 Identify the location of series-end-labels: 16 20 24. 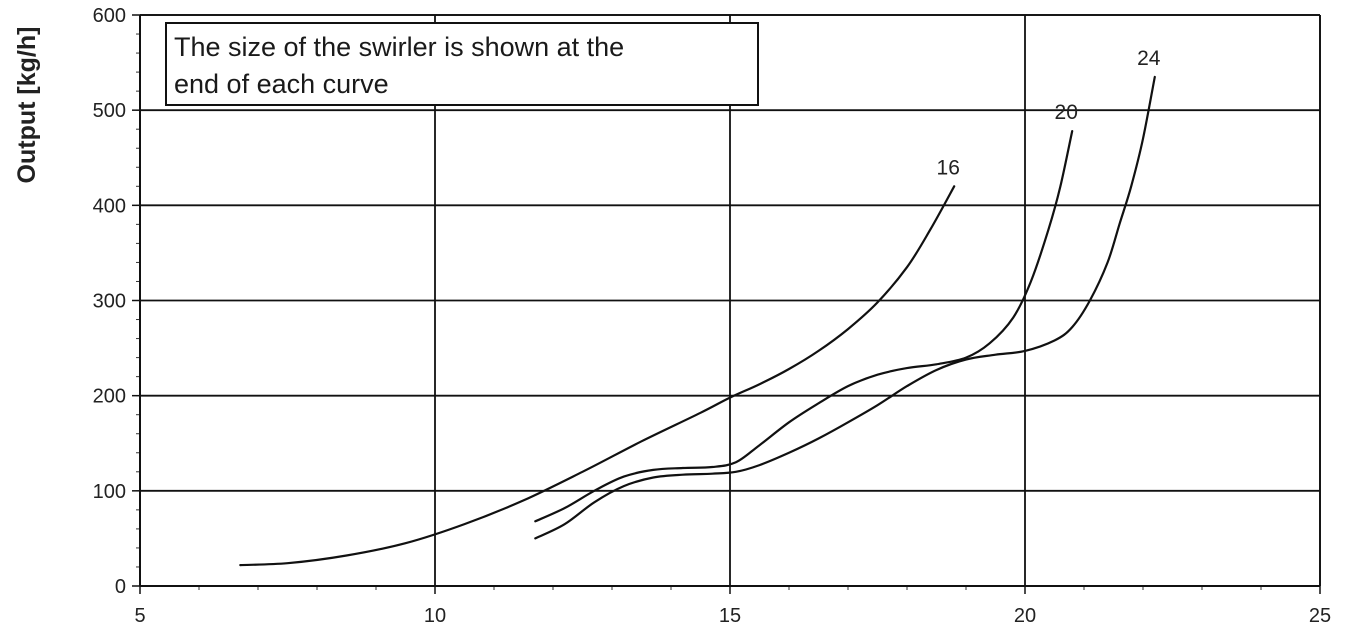
(1049, 113).